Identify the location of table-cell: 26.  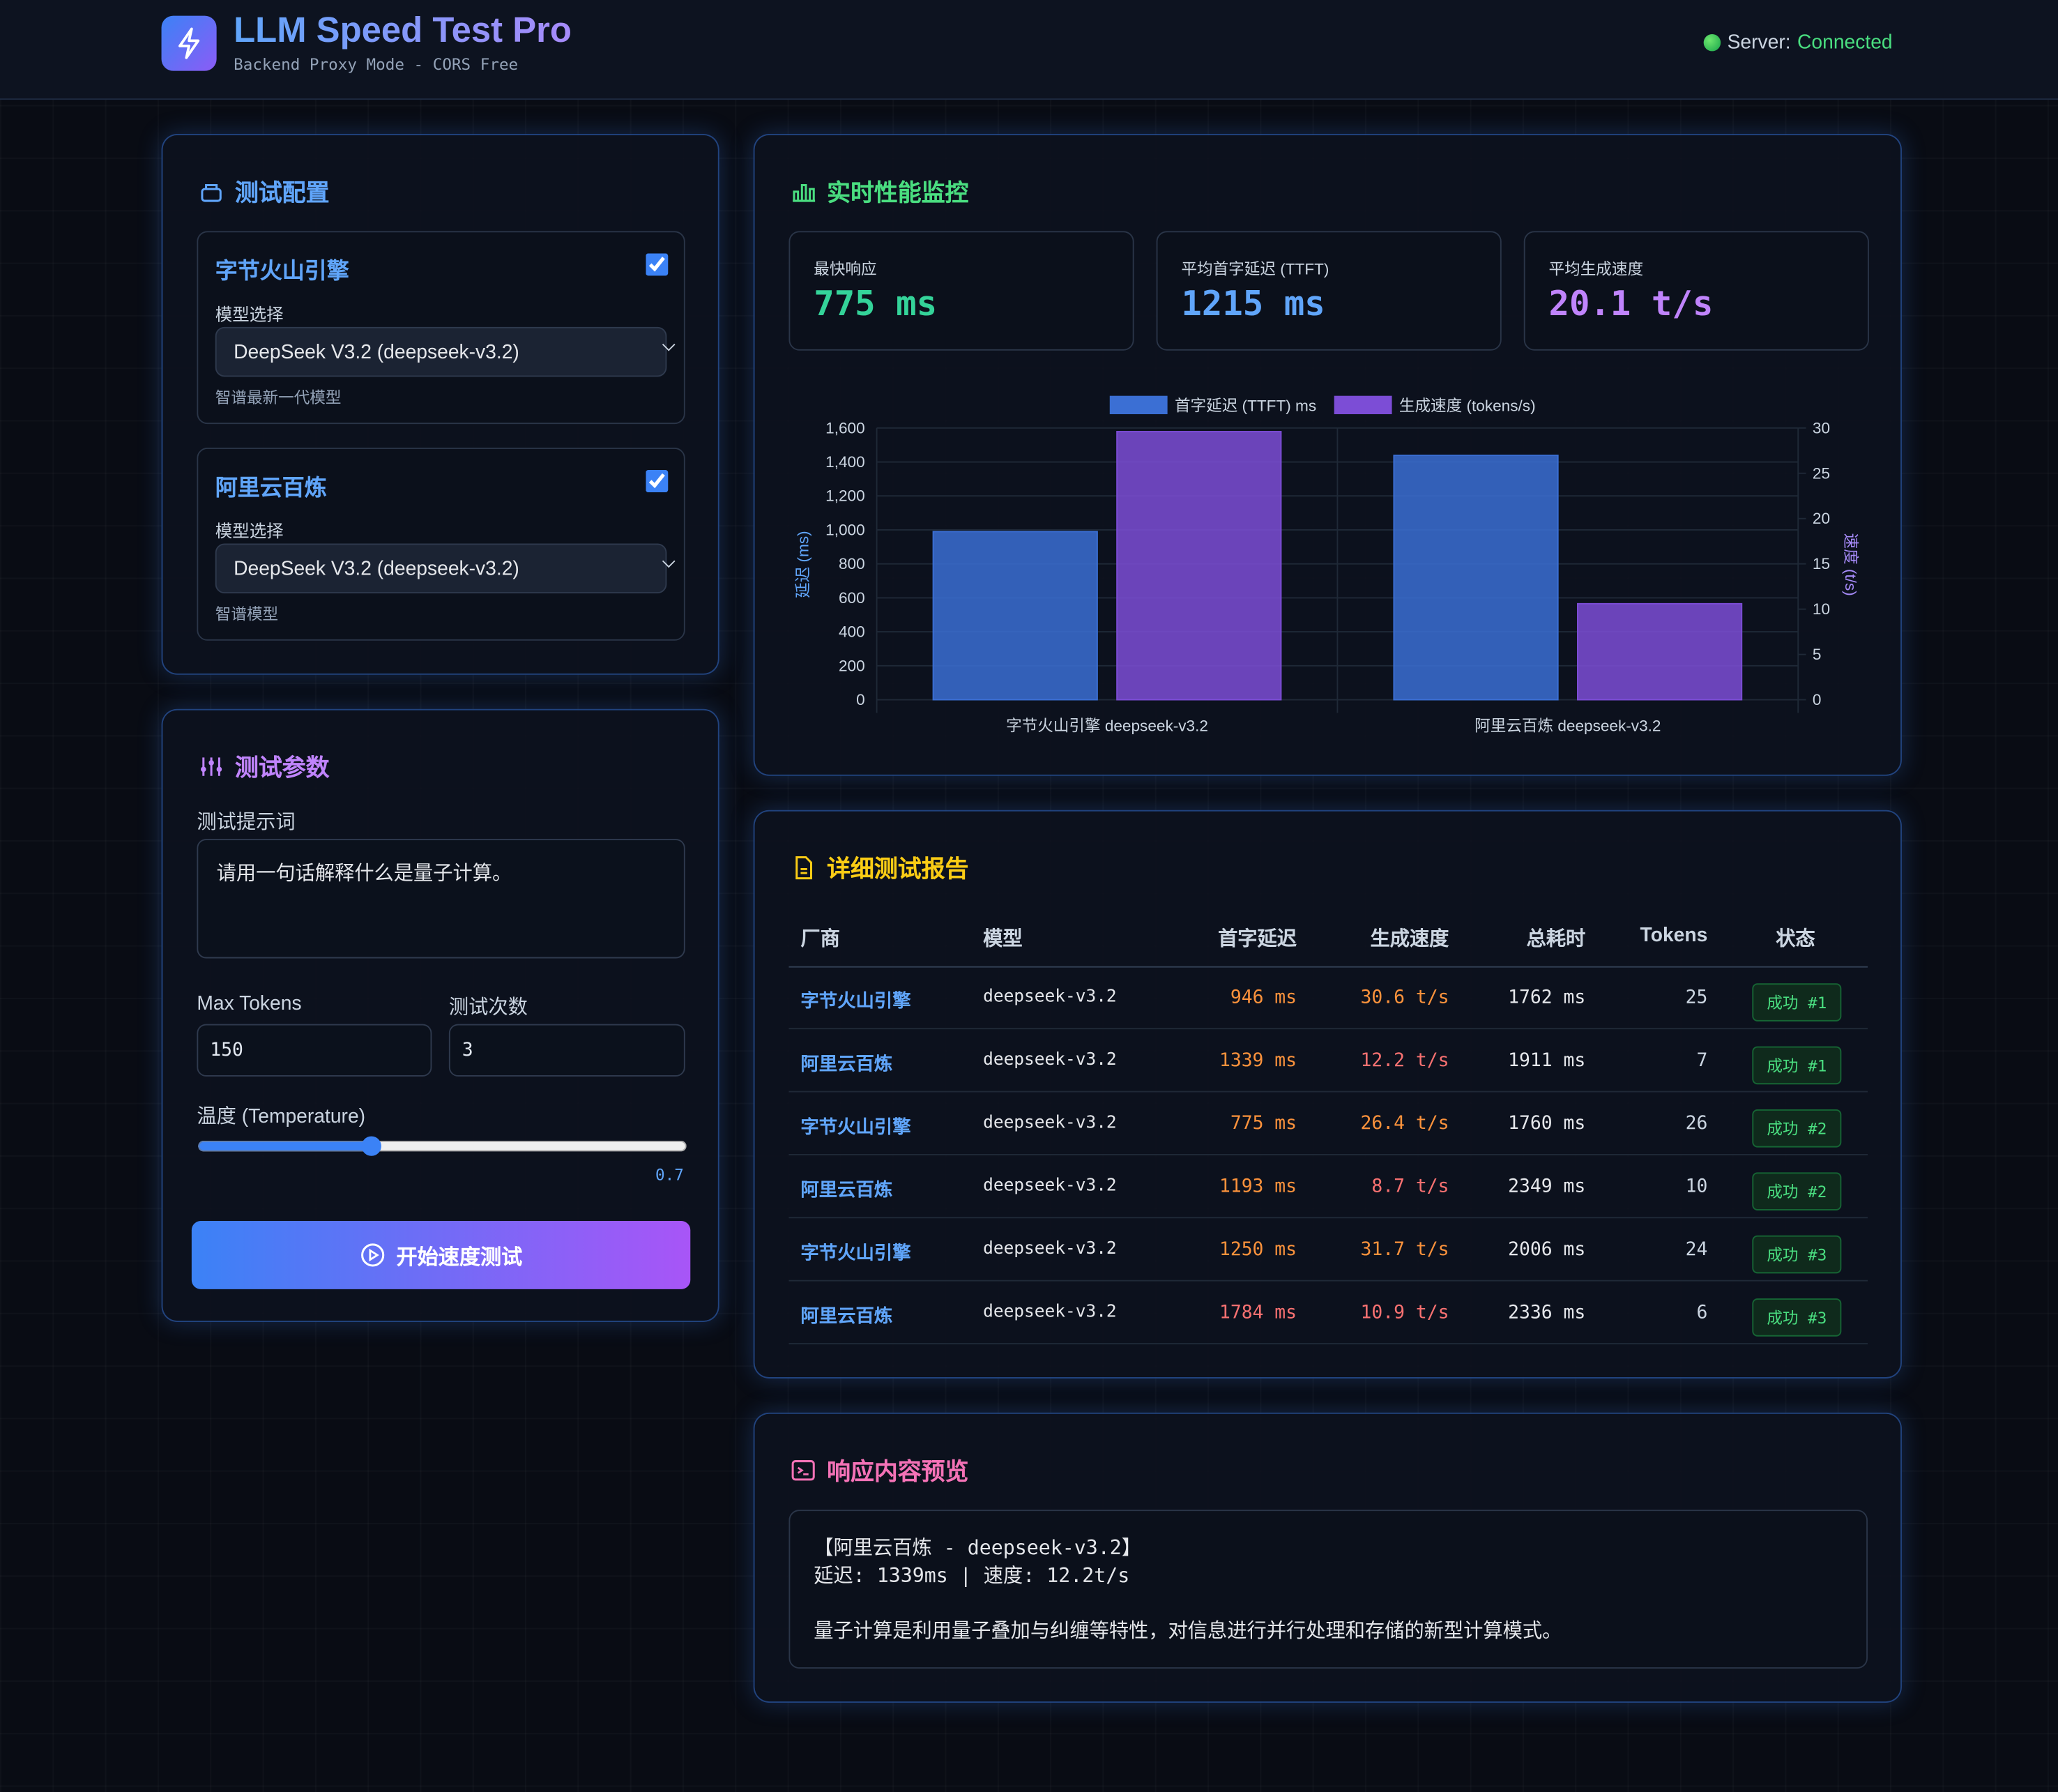
(1696, 1123).